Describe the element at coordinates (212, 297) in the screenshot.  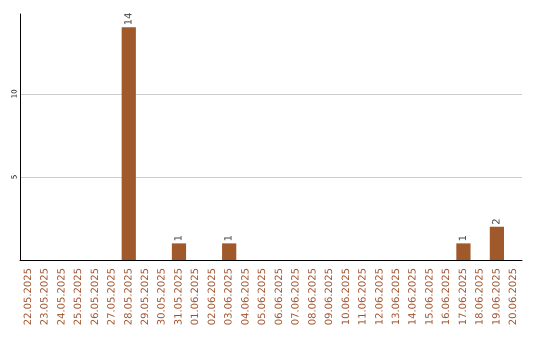
I see `x-tick-label: 02.06.2025` at that location.